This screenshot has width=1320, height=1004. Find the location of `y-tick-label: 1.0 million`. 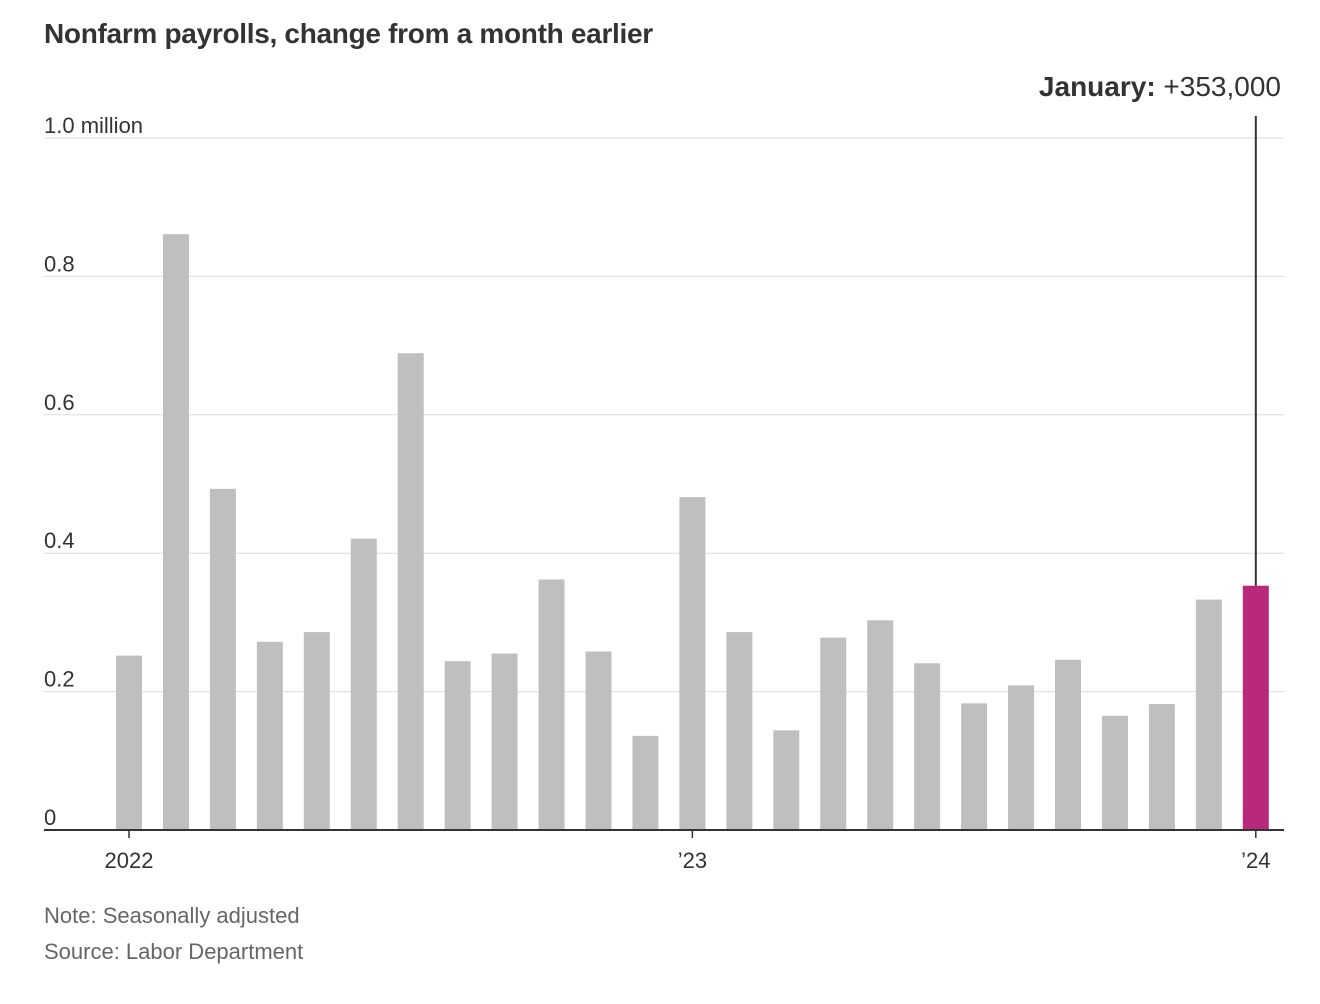

y-tick-label: 1.0 million is located at coordinates (93, 125).